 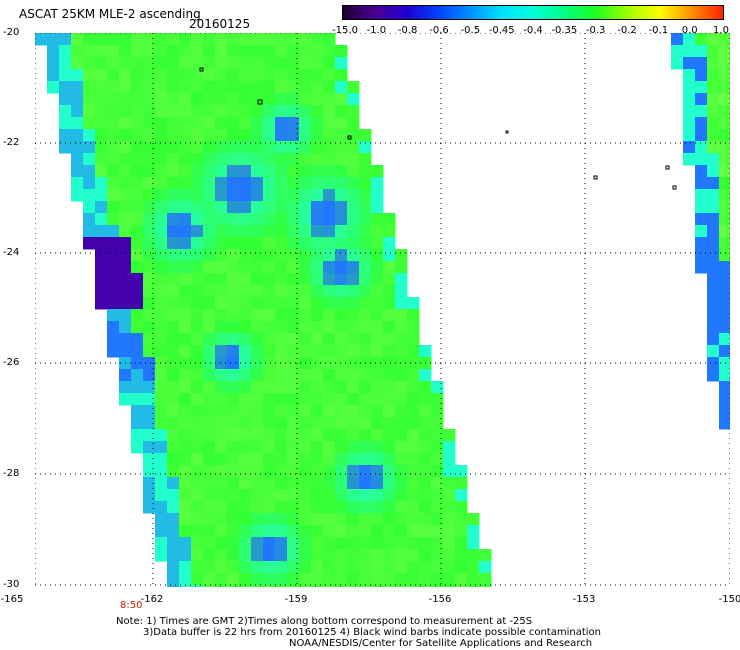 I want to click on color-scale-label: -0.5, so click(x=470, y=30).